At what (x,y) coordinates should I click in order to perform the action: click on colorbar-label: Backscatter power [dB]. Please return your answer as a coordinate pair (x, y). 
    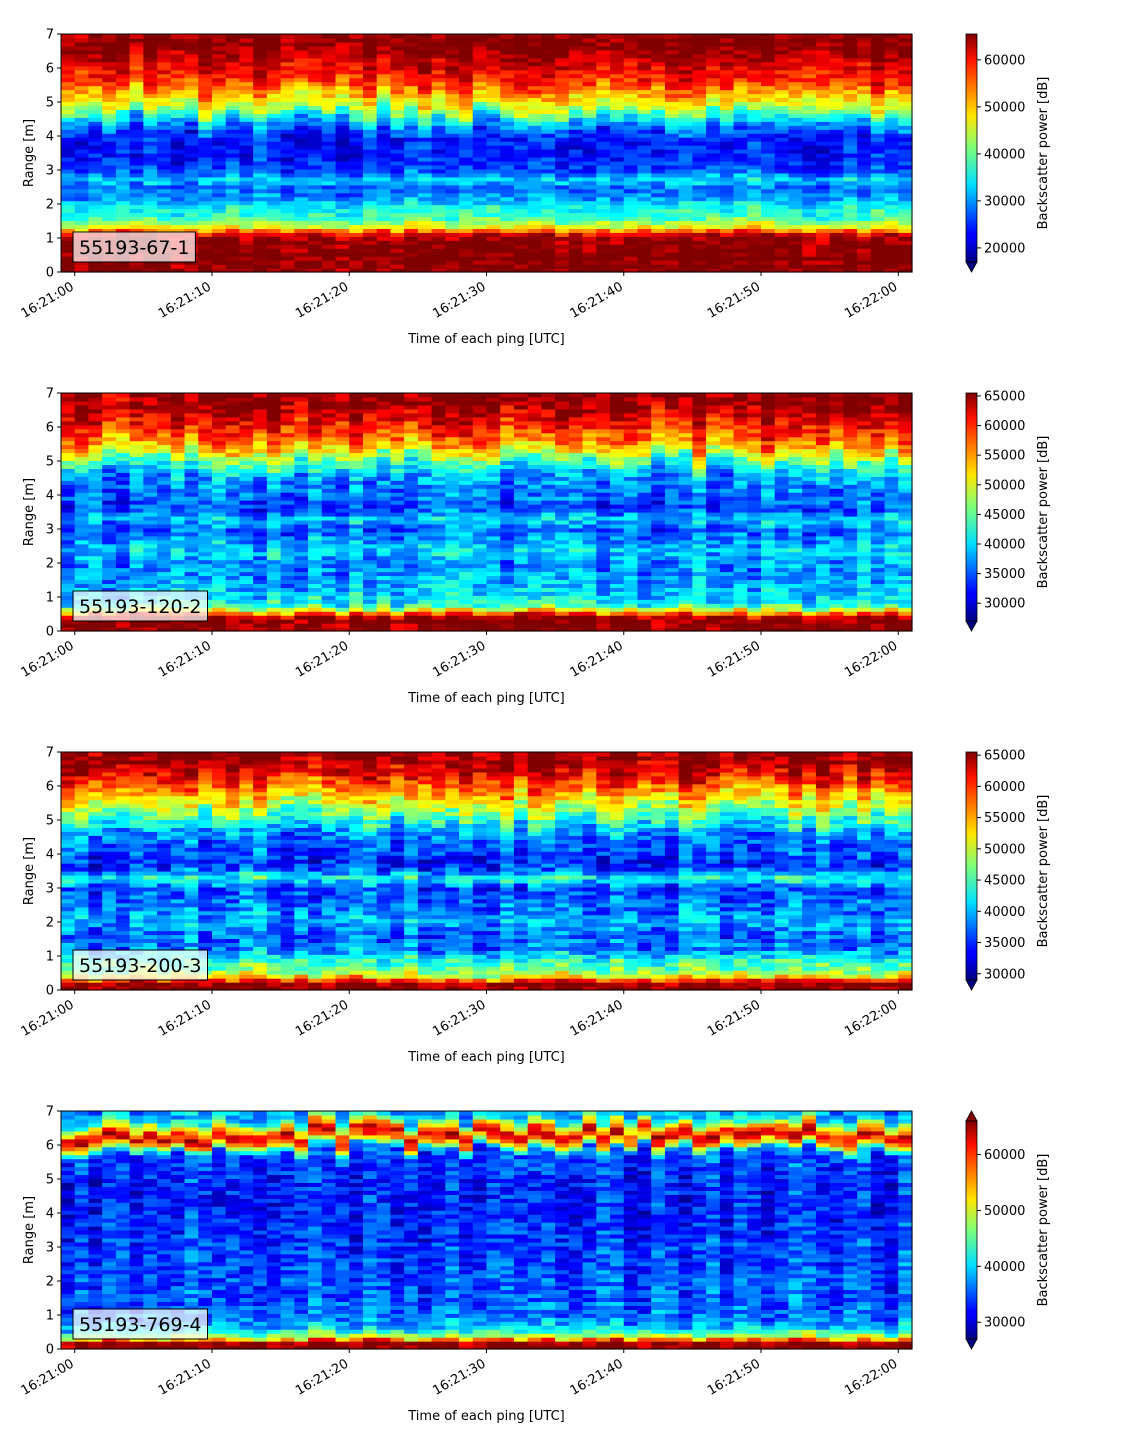
    Looking at the image, I should click on (1043, 153).